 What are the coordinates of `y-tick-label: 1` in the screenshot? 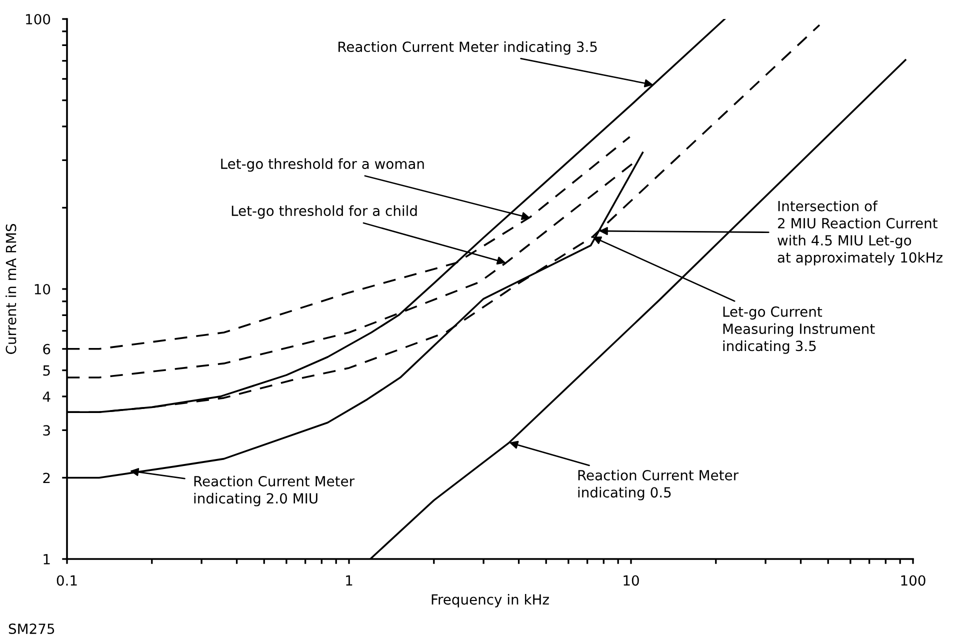 It's located at (47, 559).